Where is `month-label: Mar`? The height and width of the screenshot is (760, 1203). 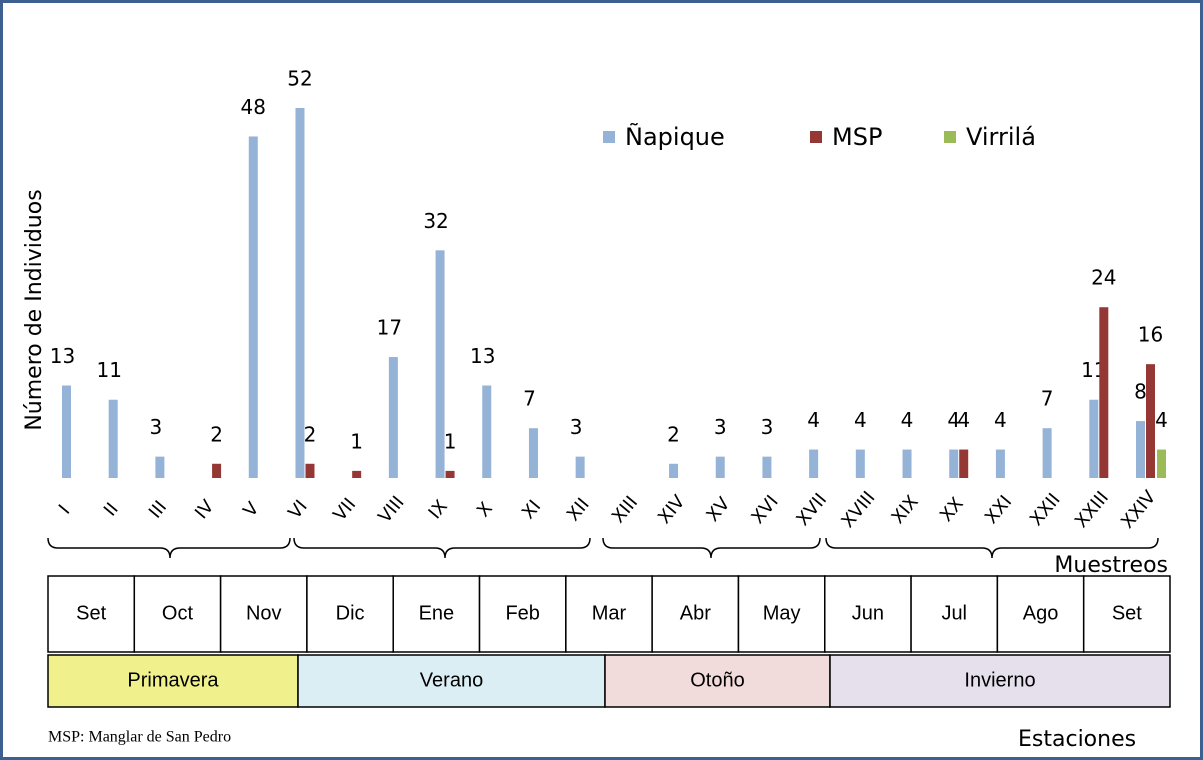
month-label: Mar is located at coordinates (609, 613).